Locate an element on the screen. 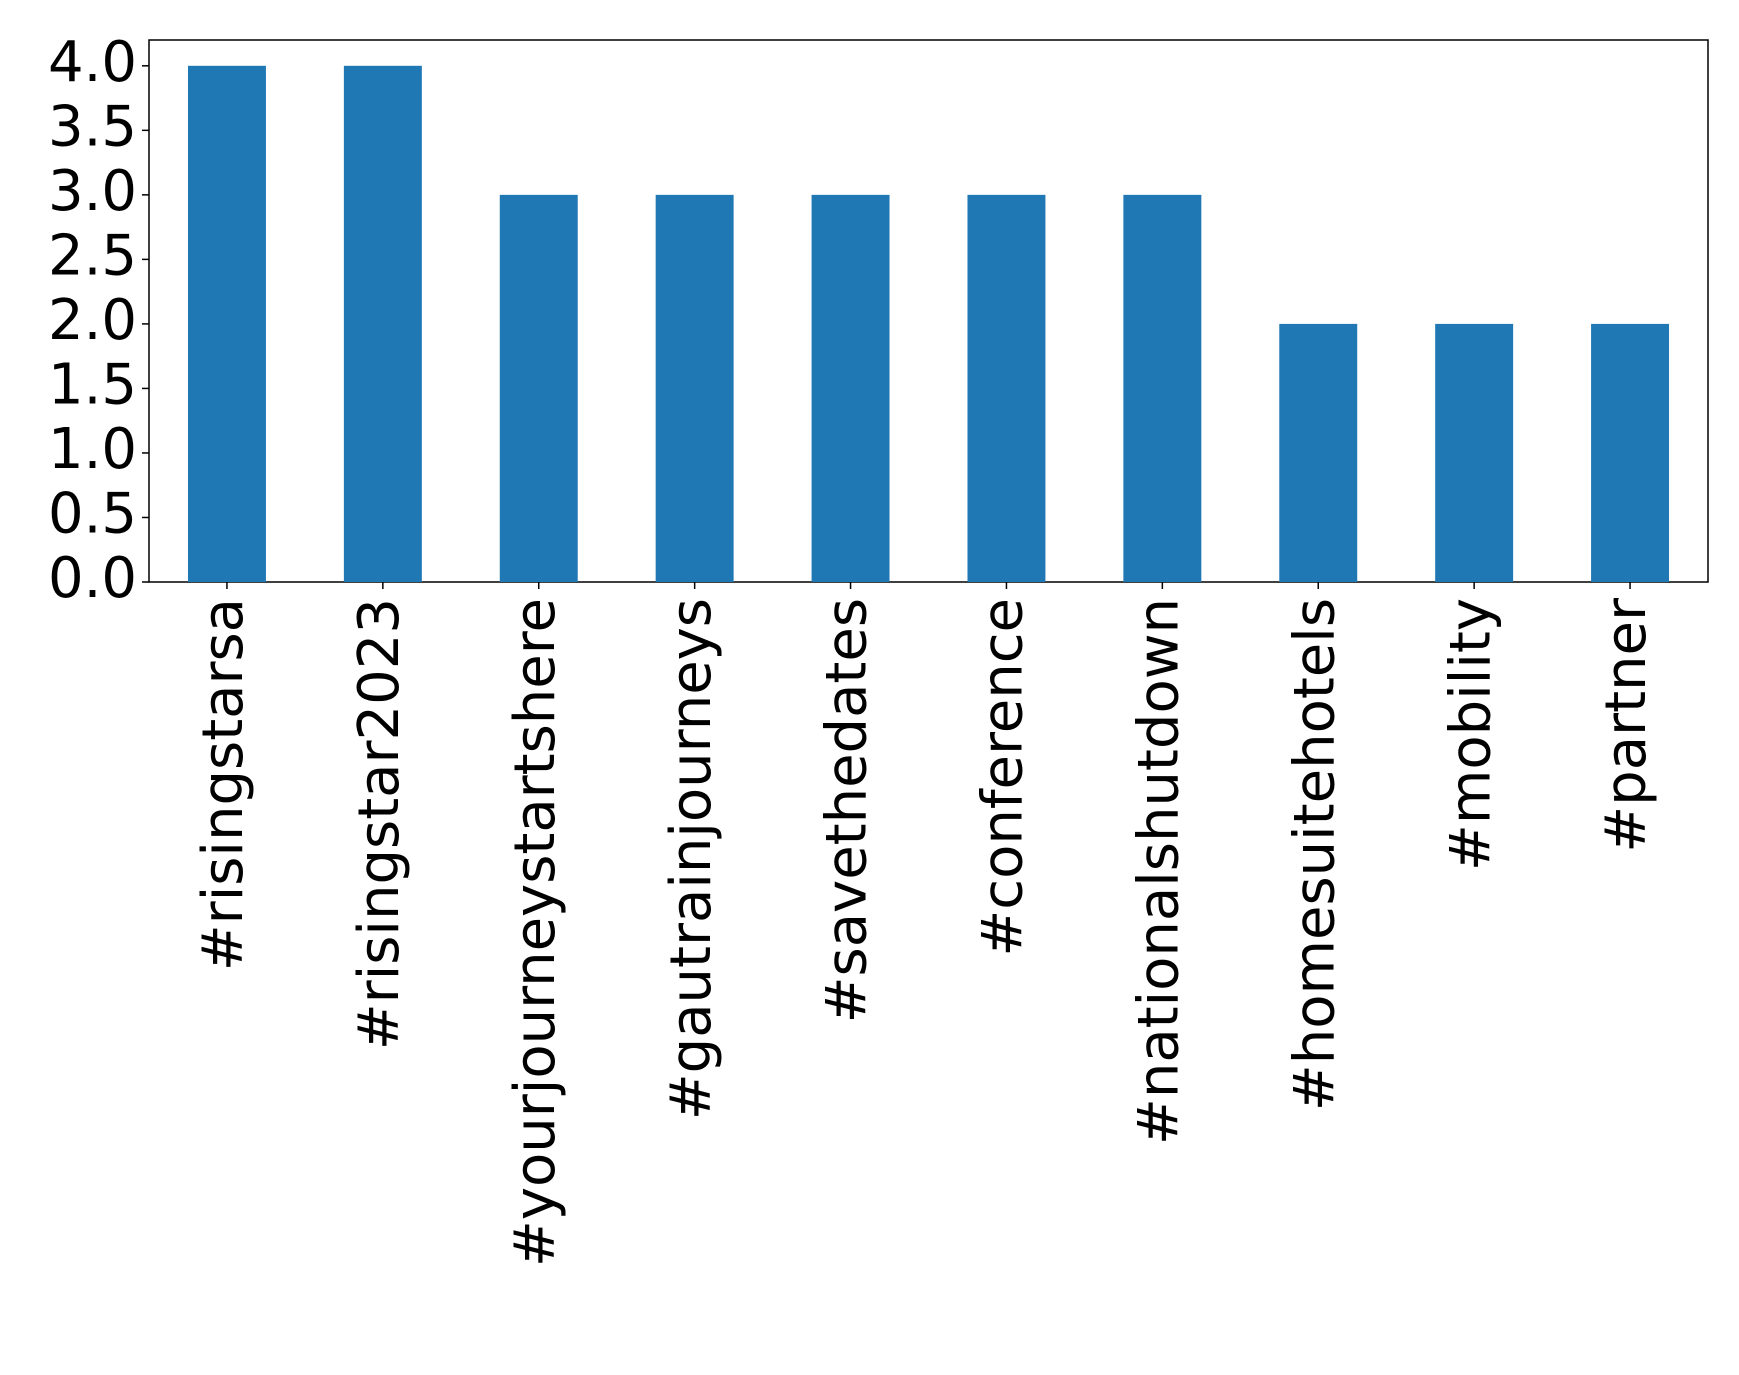 This screenshot has height=1375, width=1739. x-tick-label: #partner is located at coordinates (1626, 725).